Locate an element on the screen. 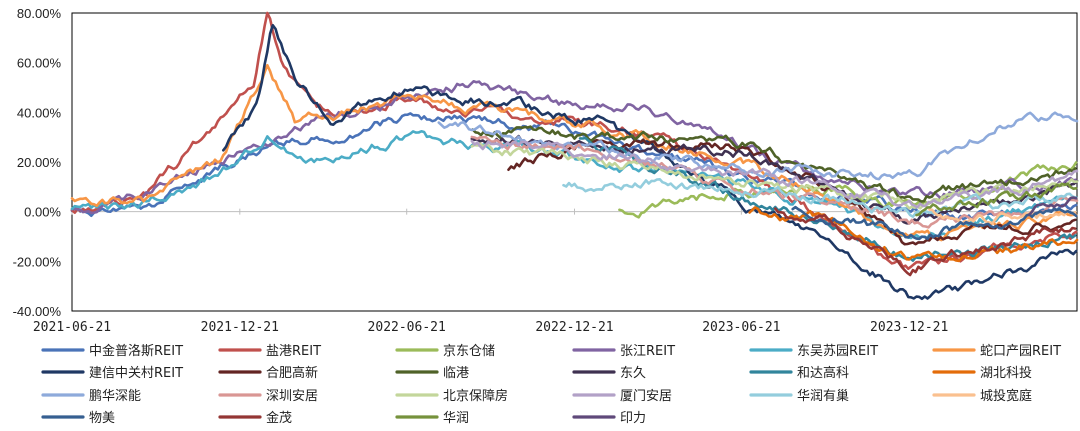 The height and width of the screenshot is (431, 1080). y-tick-label: 60.00% is located at coordinates (39, 63).